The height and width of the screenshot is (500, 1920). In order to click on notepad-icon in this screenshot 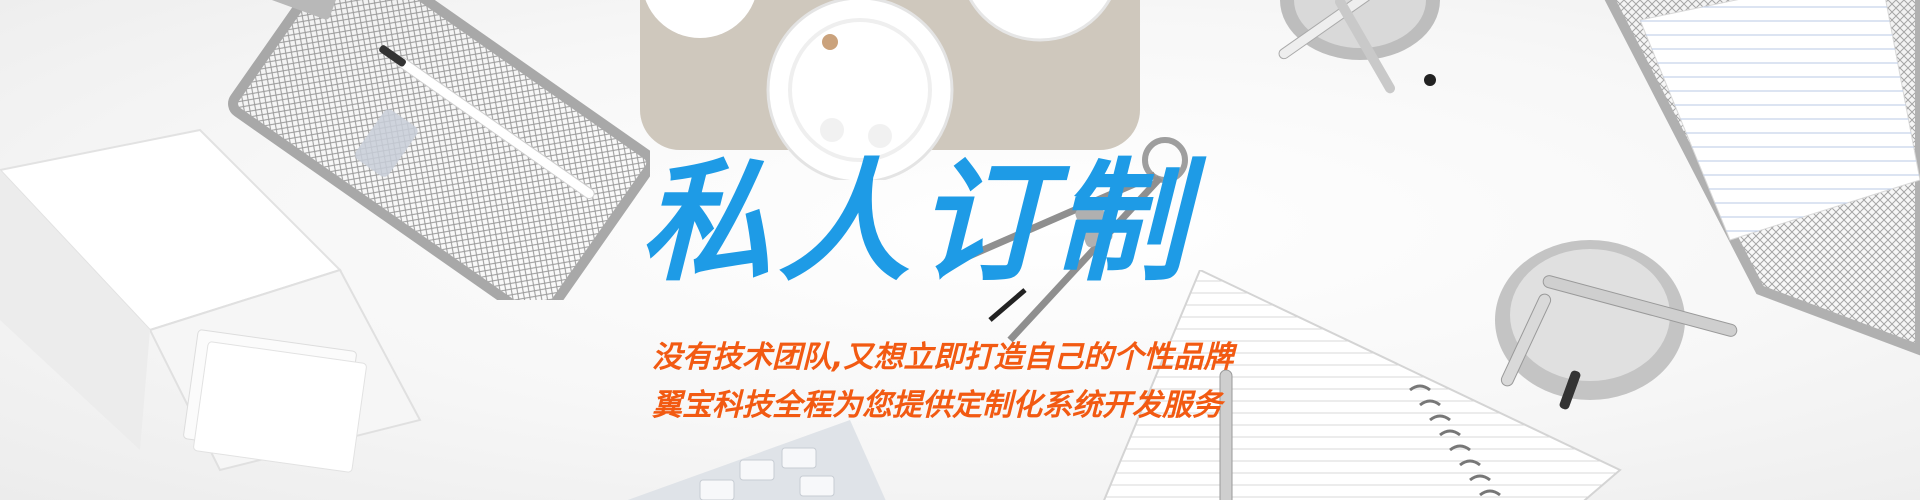, I will do `click(1762, 178)`.